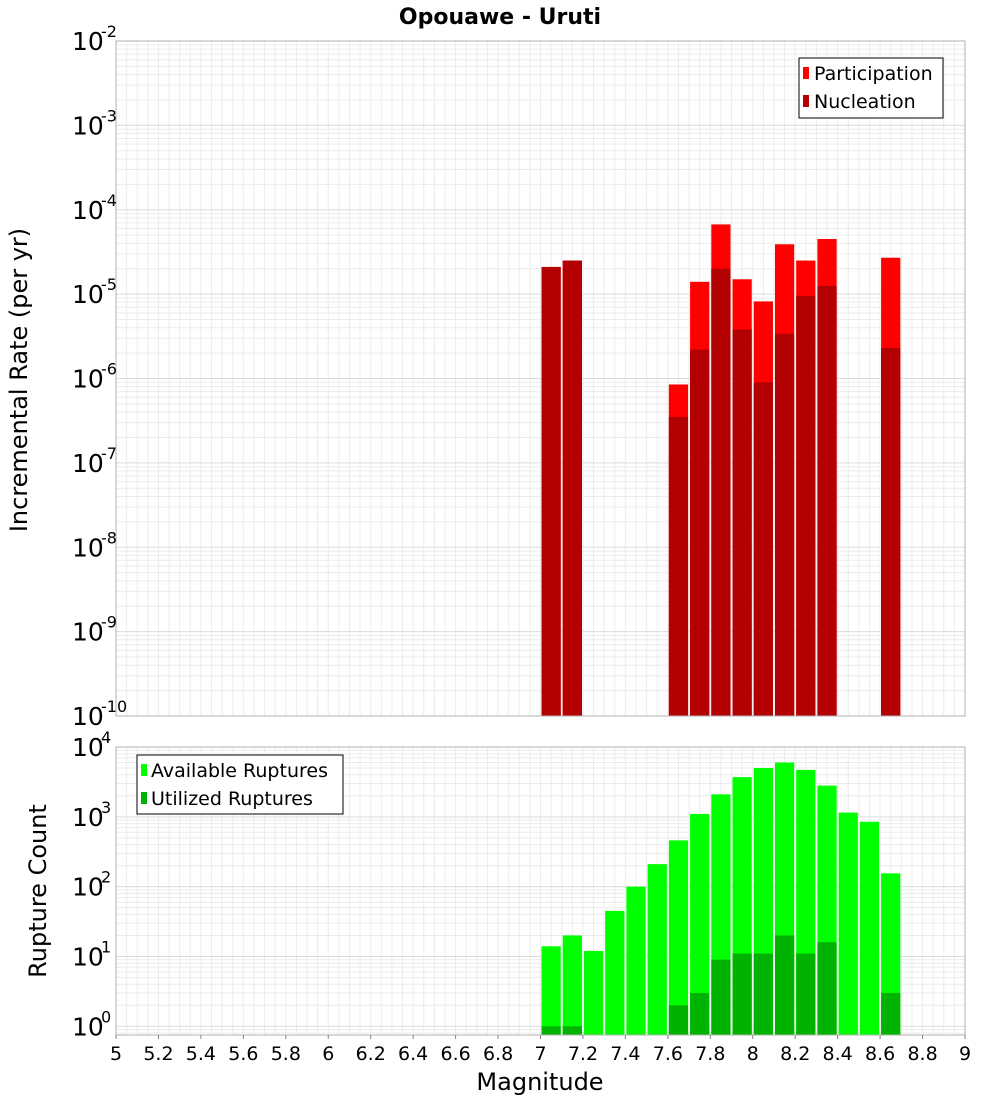 This screenshot has height=1100, width=1000. Describe the element at coordinates (109, 284) in the screenshot. I see `y-tick-exponent: -5` at that location.